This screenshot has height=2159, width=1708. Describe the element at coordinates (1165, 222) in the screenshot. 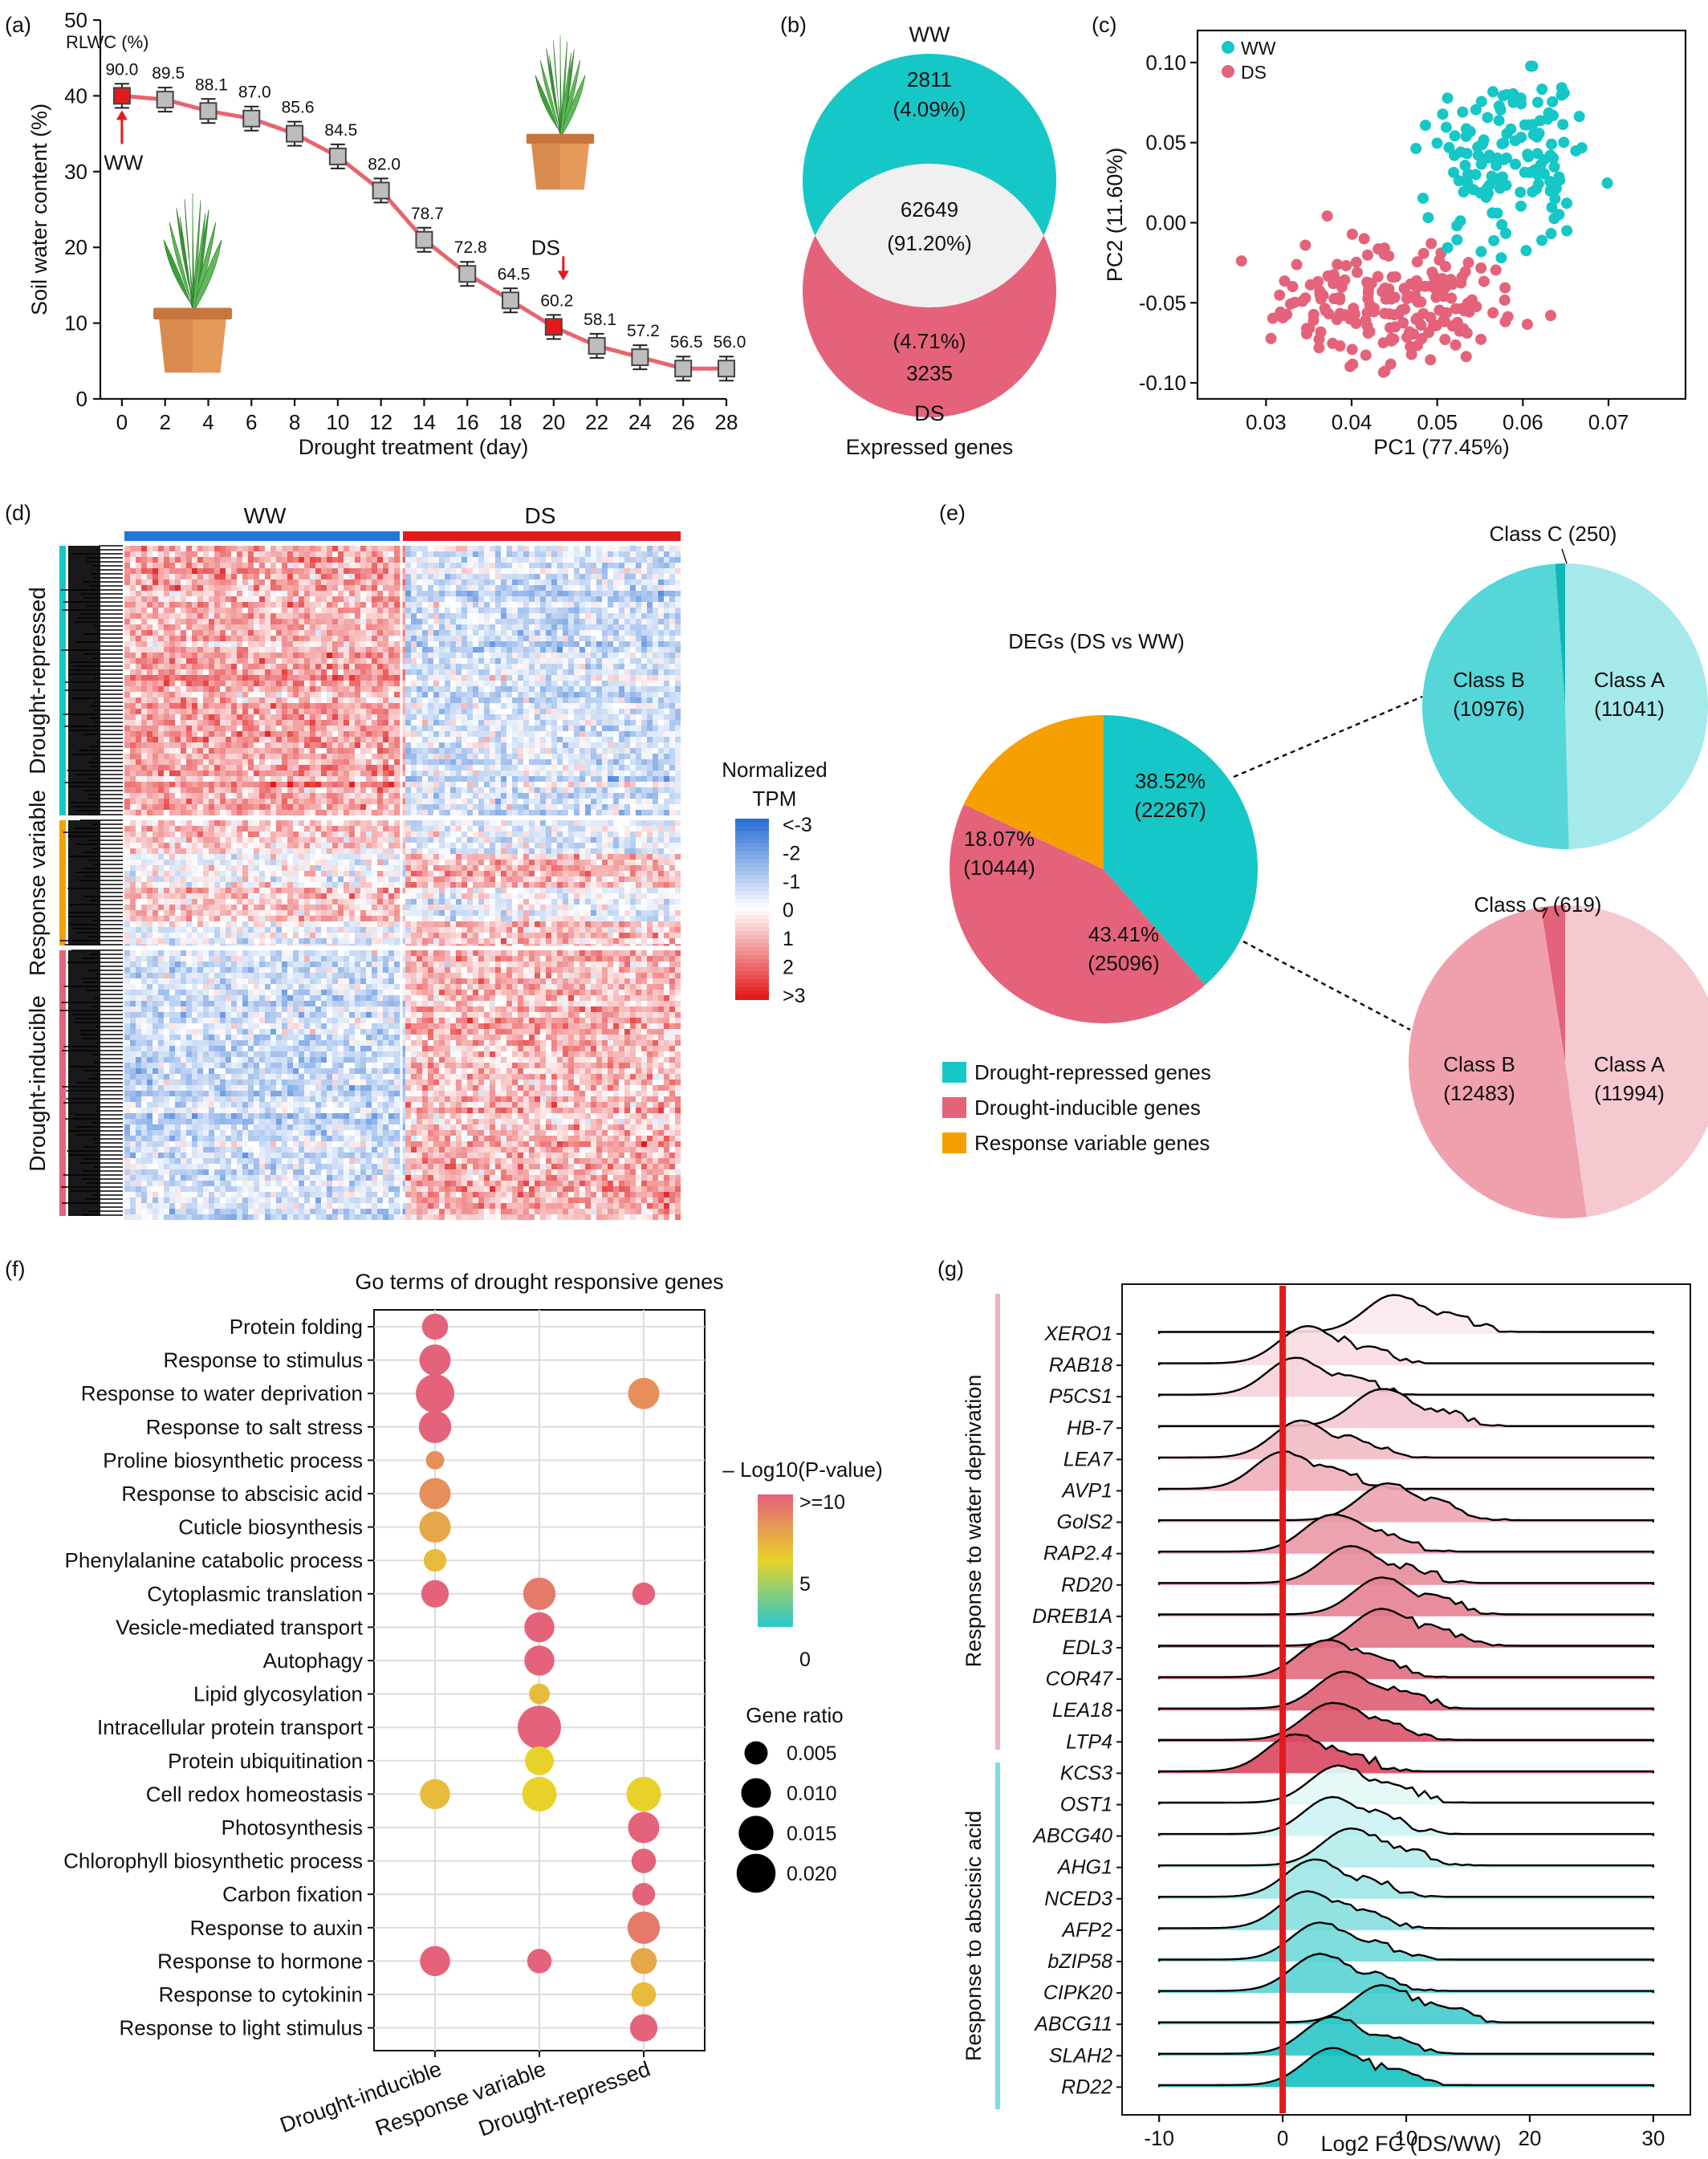

I see `y-tick-label: 0.00` at that location.